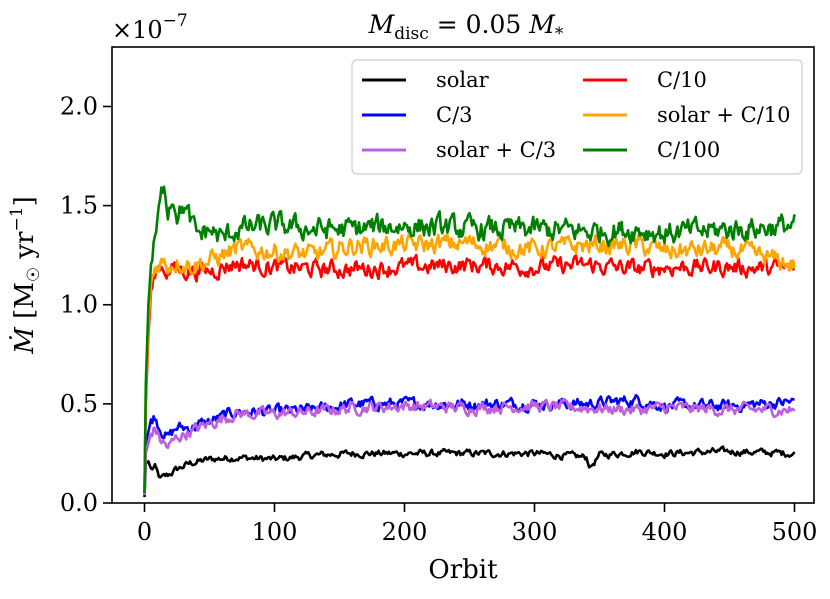 The image size is (830, 599). What do you see at coordinates (477, 524) in the screenshot?
I see `x-axis: 0 100 200 300 400 500` at bounding box center [477, 524].